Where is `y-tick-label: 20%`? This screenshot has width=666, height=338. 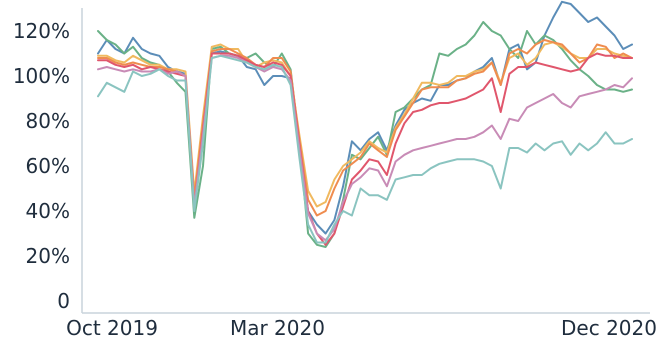 y-tick-label: 20% is located at coordinates (48, 256).